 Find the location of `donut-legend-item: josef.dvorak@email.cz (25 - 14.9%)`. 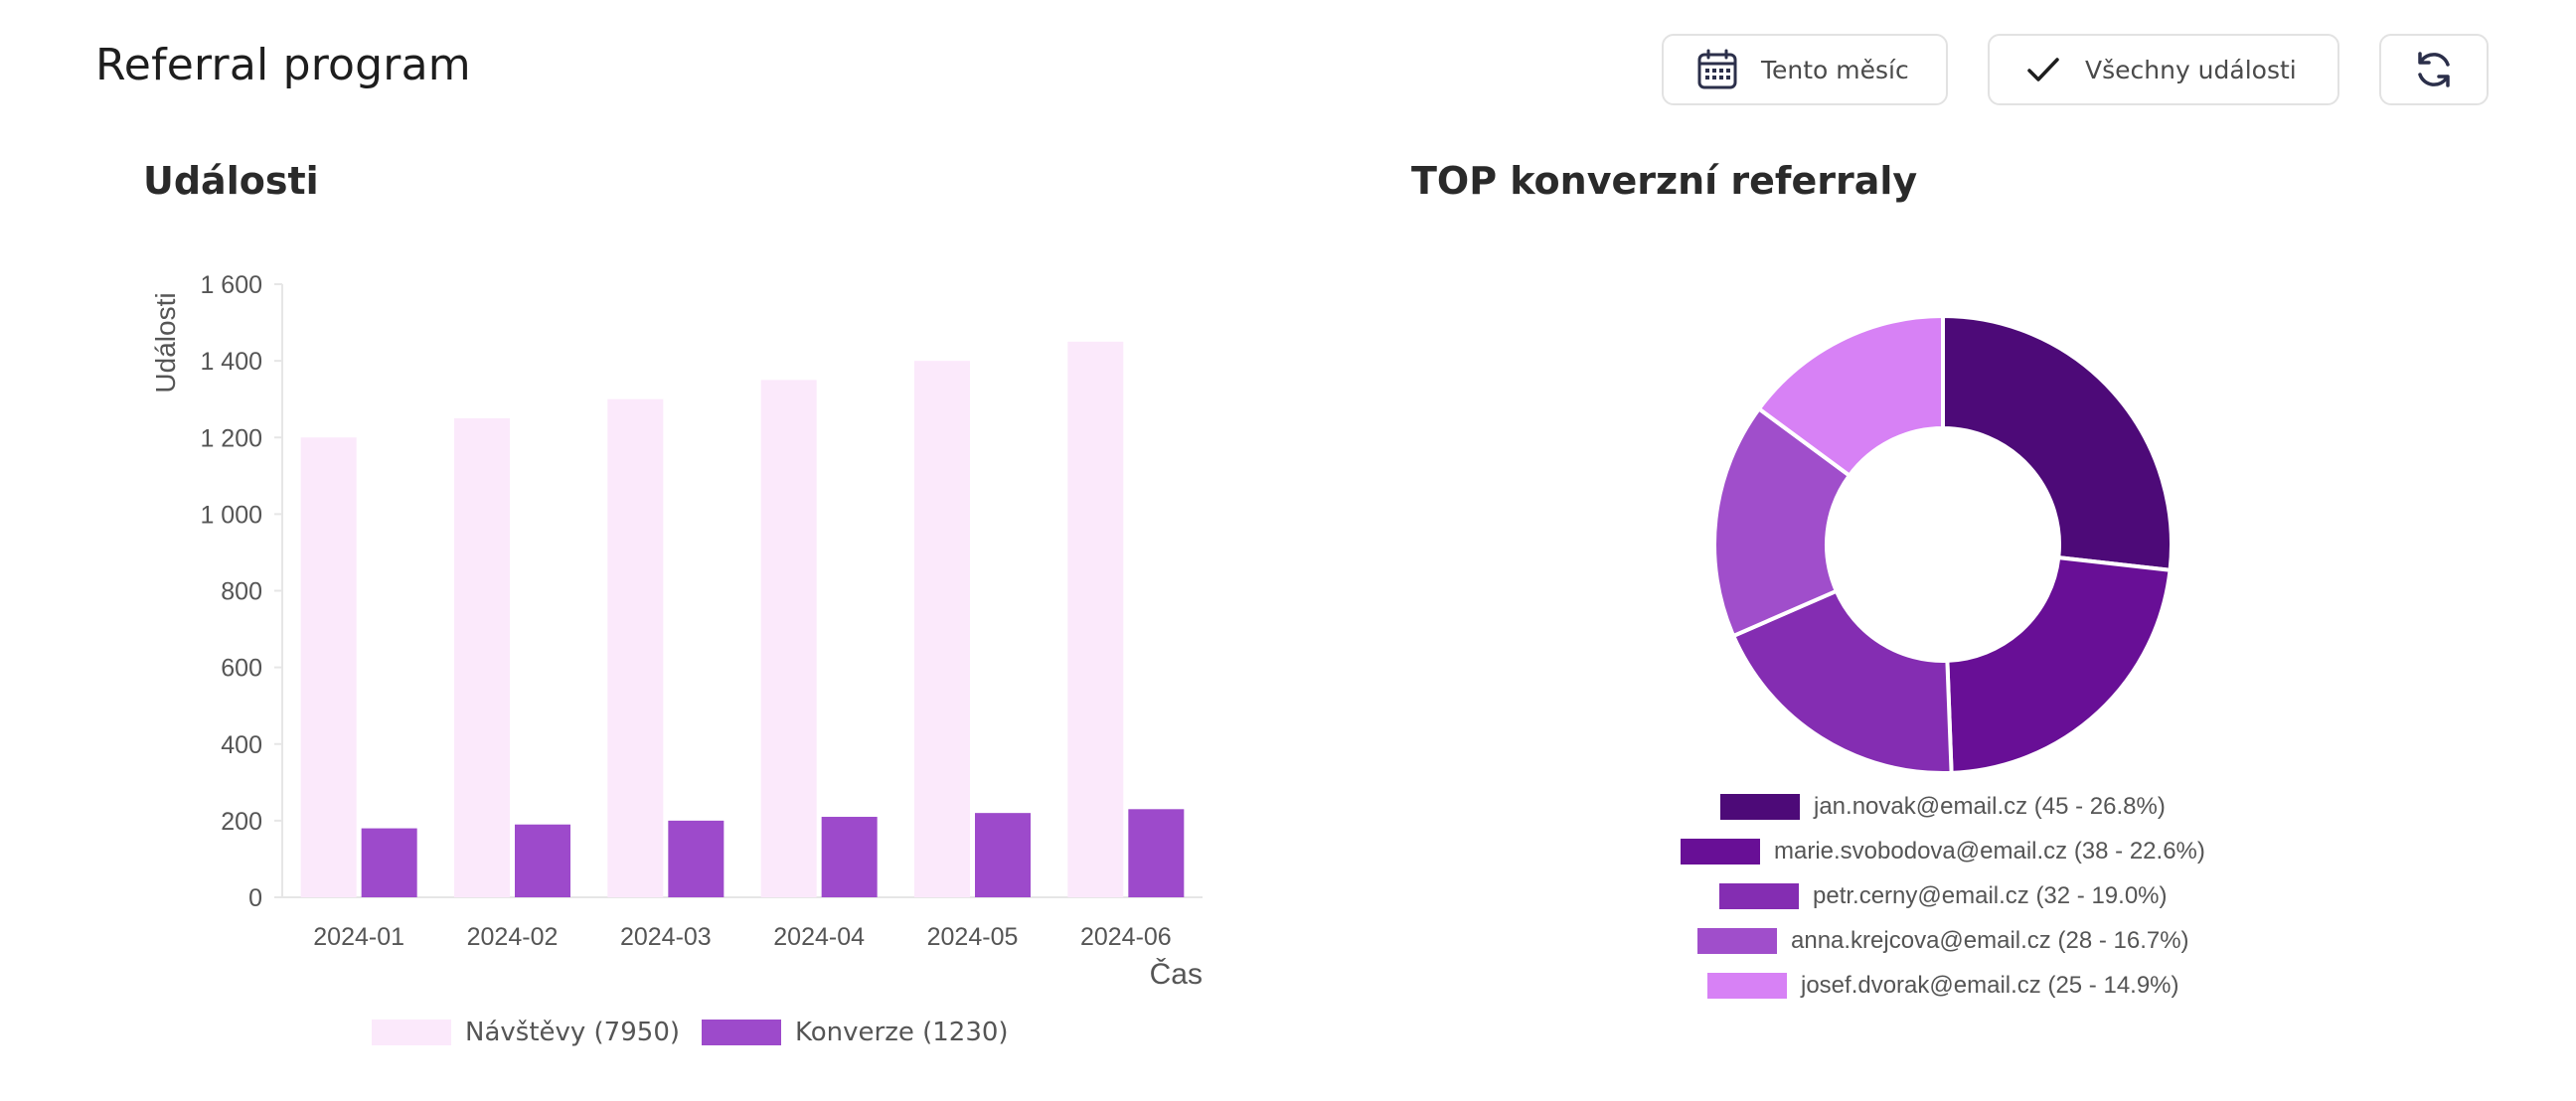

donut-legend-item: josef.dvorak@email.cz (25 - 14.9%) is located at coordinates (1943, 986).